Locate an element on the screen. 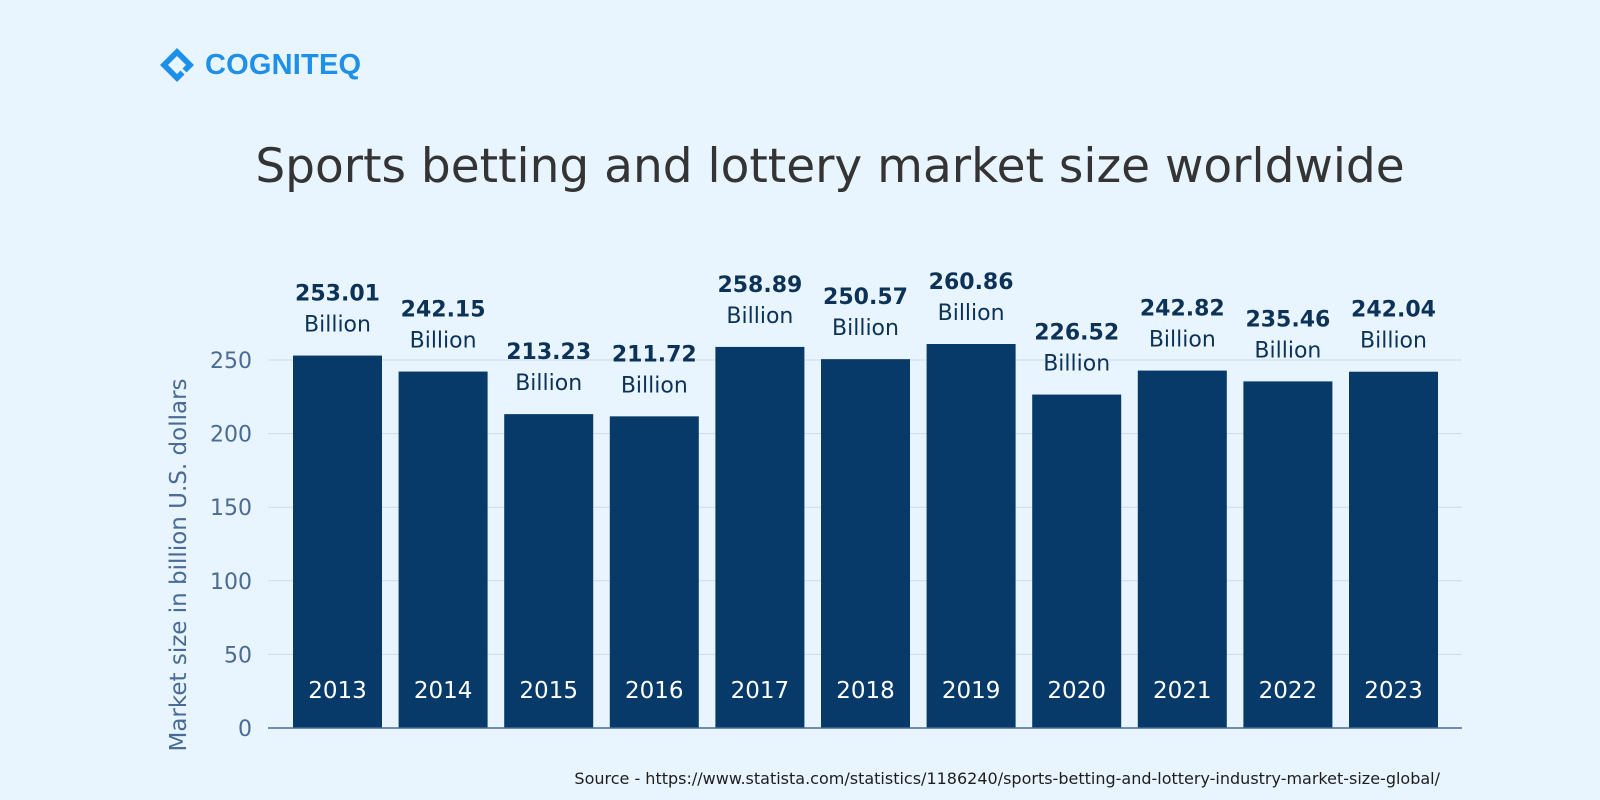 Image resolution: width=1600 pixels, height=800 pixels. data-label-value: 242.82 is located at coordinates (1182, 309).